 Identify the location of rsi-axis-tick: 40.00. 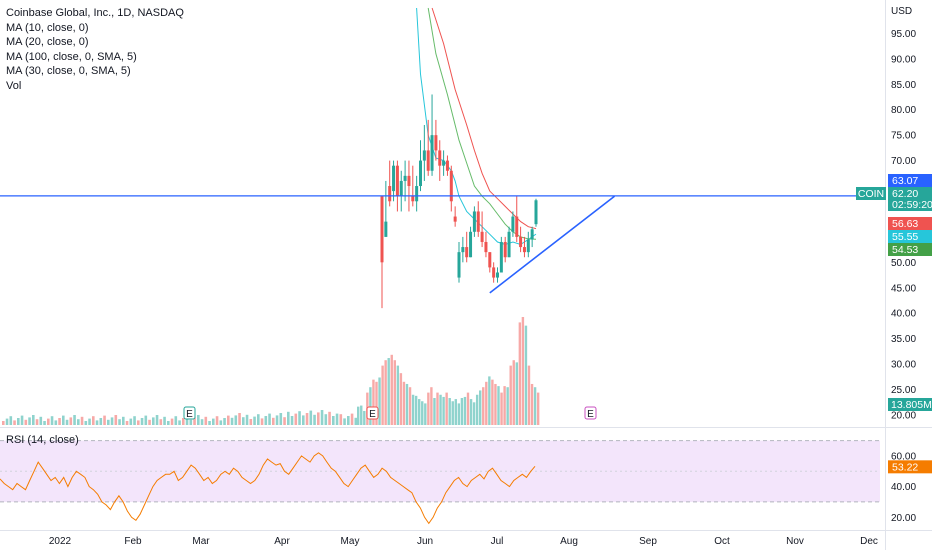
(903, 487).